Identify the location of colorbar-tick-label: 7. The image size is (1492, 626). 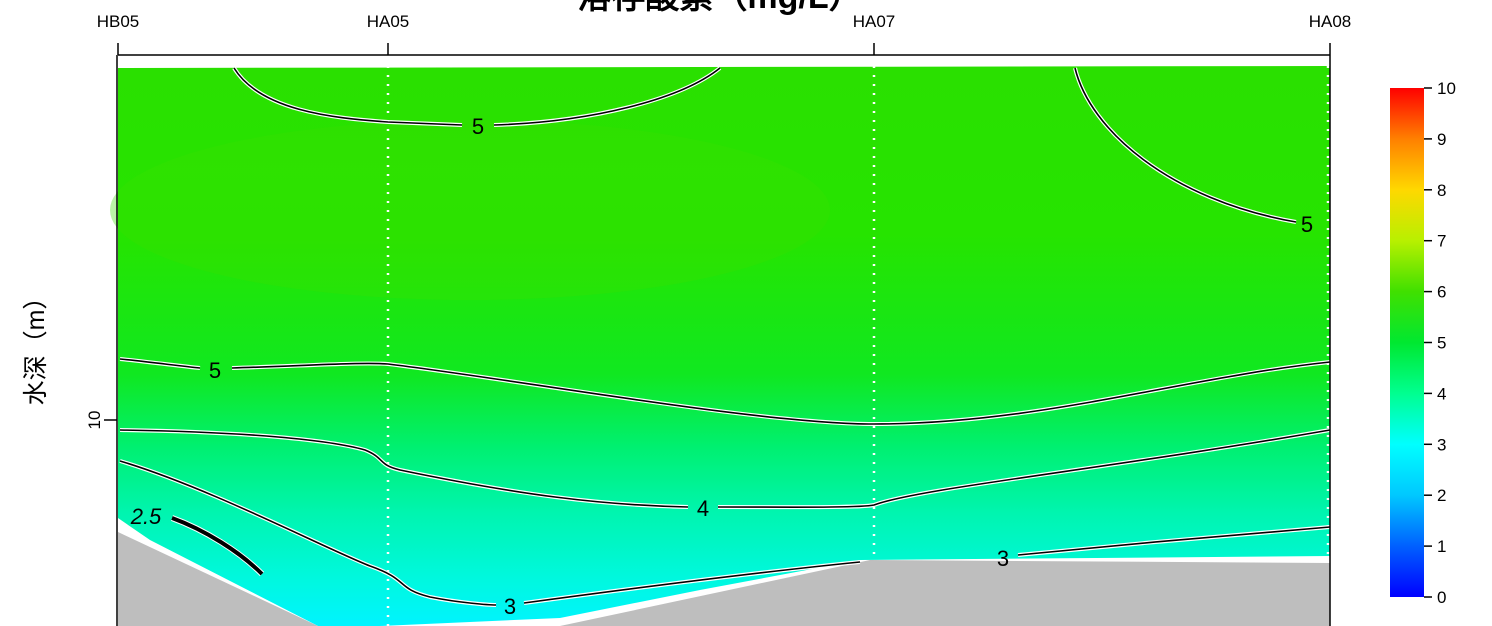
(1441, 241).